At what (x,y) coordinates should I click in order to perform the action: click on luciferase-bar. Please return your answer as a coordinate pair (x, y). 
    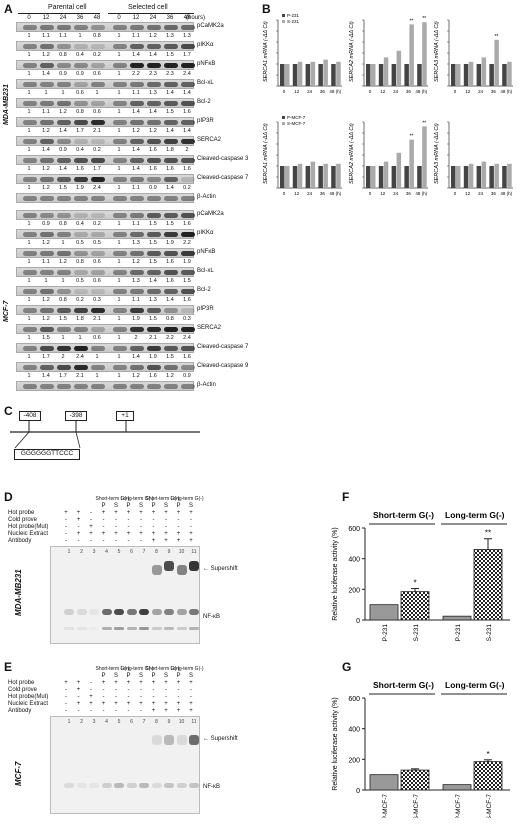
    Looking at the image, I should click on (457, 787).